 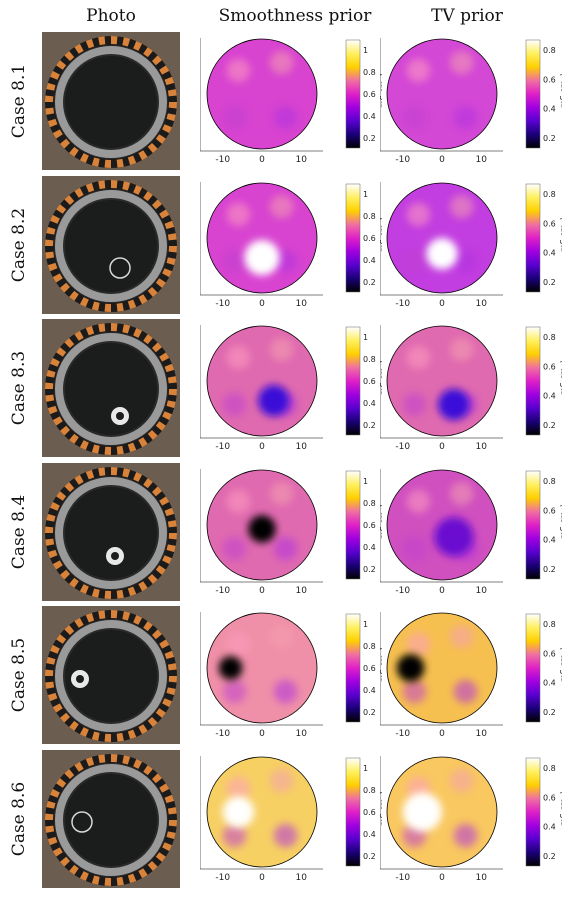 I want to click on case-label: Case 8.3, so click(x=19, y=388).